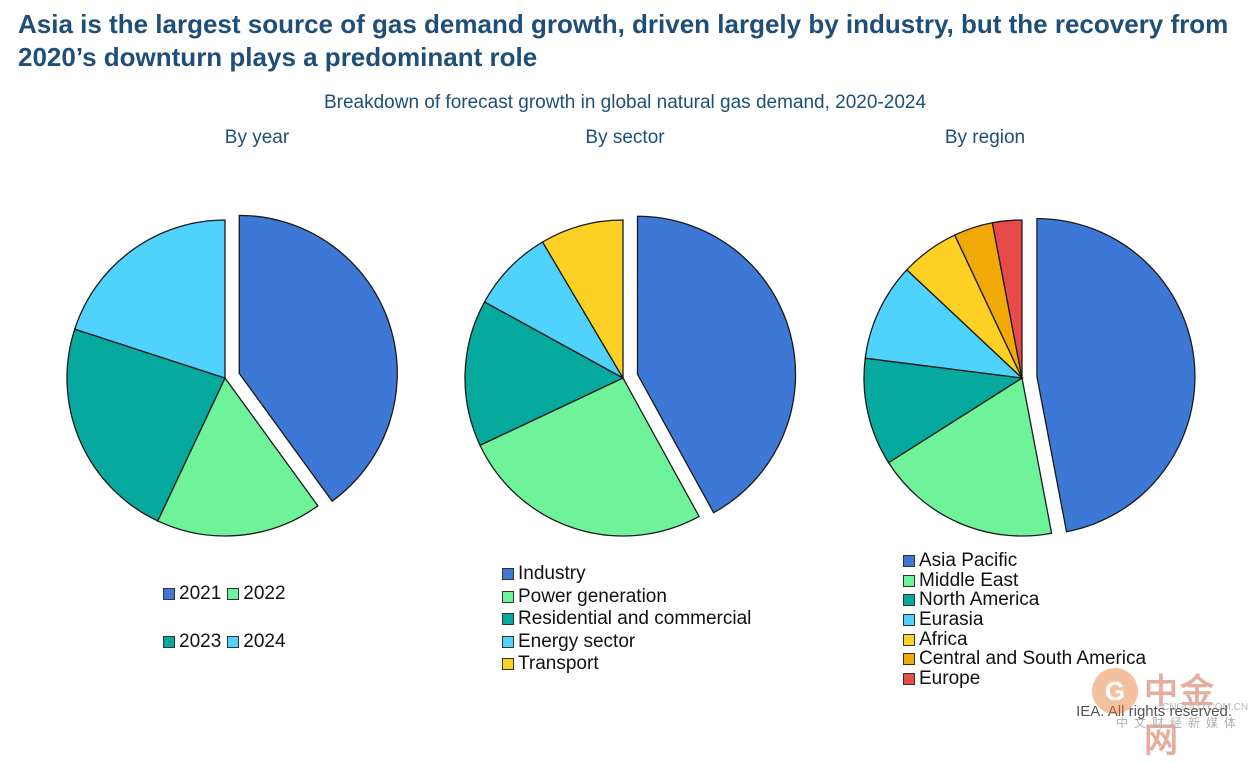 The width and height of the screenshot is (1250, 762). Describe the element at coordinates (200, 593) in the screenshot. I see `legend-label: 2021` at that location.